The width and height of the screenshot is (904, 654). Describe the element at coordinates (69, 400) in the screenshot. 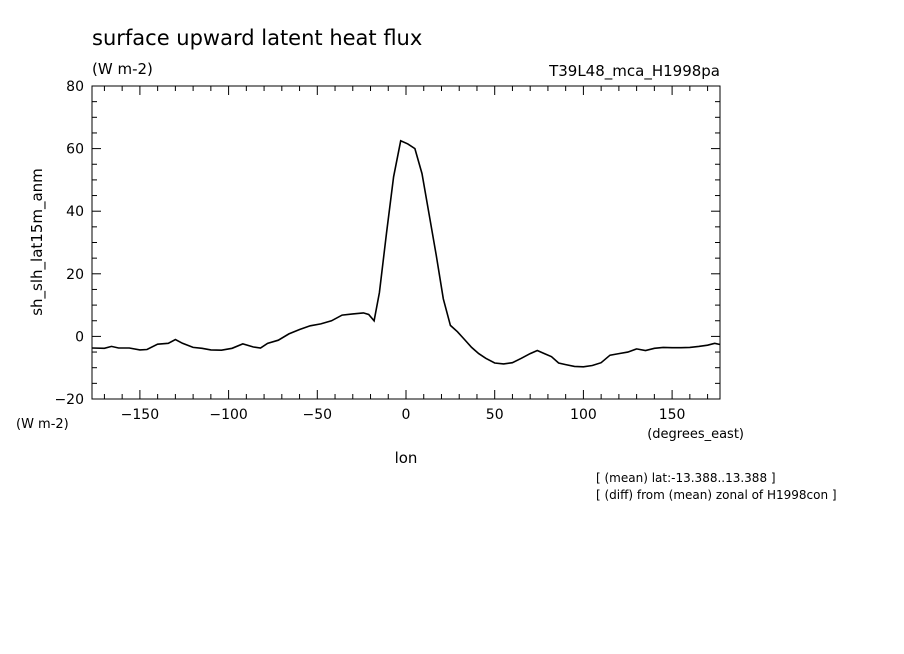

I see `y-tick-label: −20` at that location.